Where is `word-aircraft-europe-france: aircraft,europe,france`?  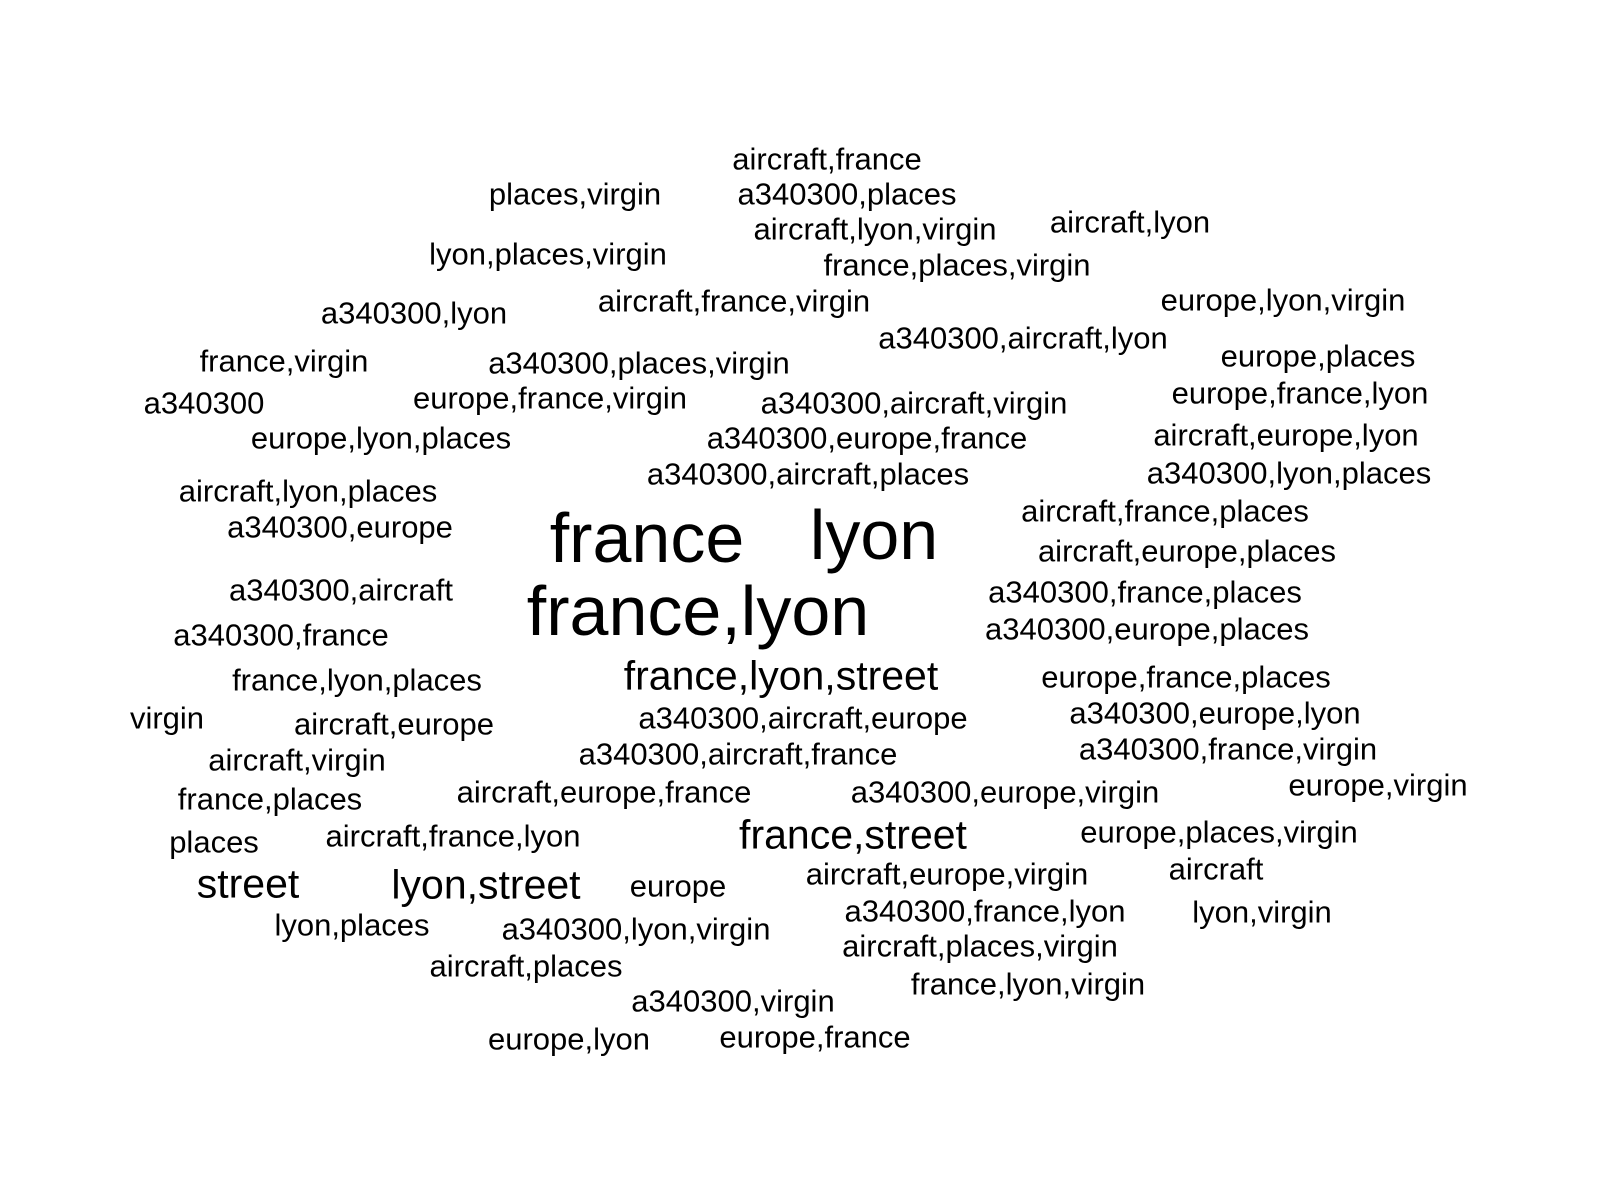
word-aircraft-europe-france: aircraft,europe,france is located at coordinates (604, 792).